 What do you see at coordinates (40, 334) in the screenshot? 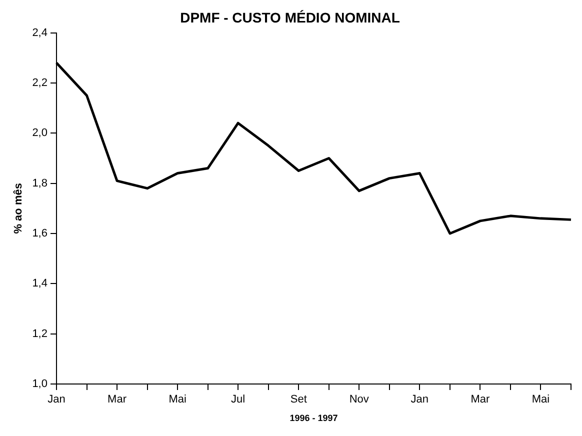
I see `y-tick-label: 1,2` at bounding box center [40, 334].